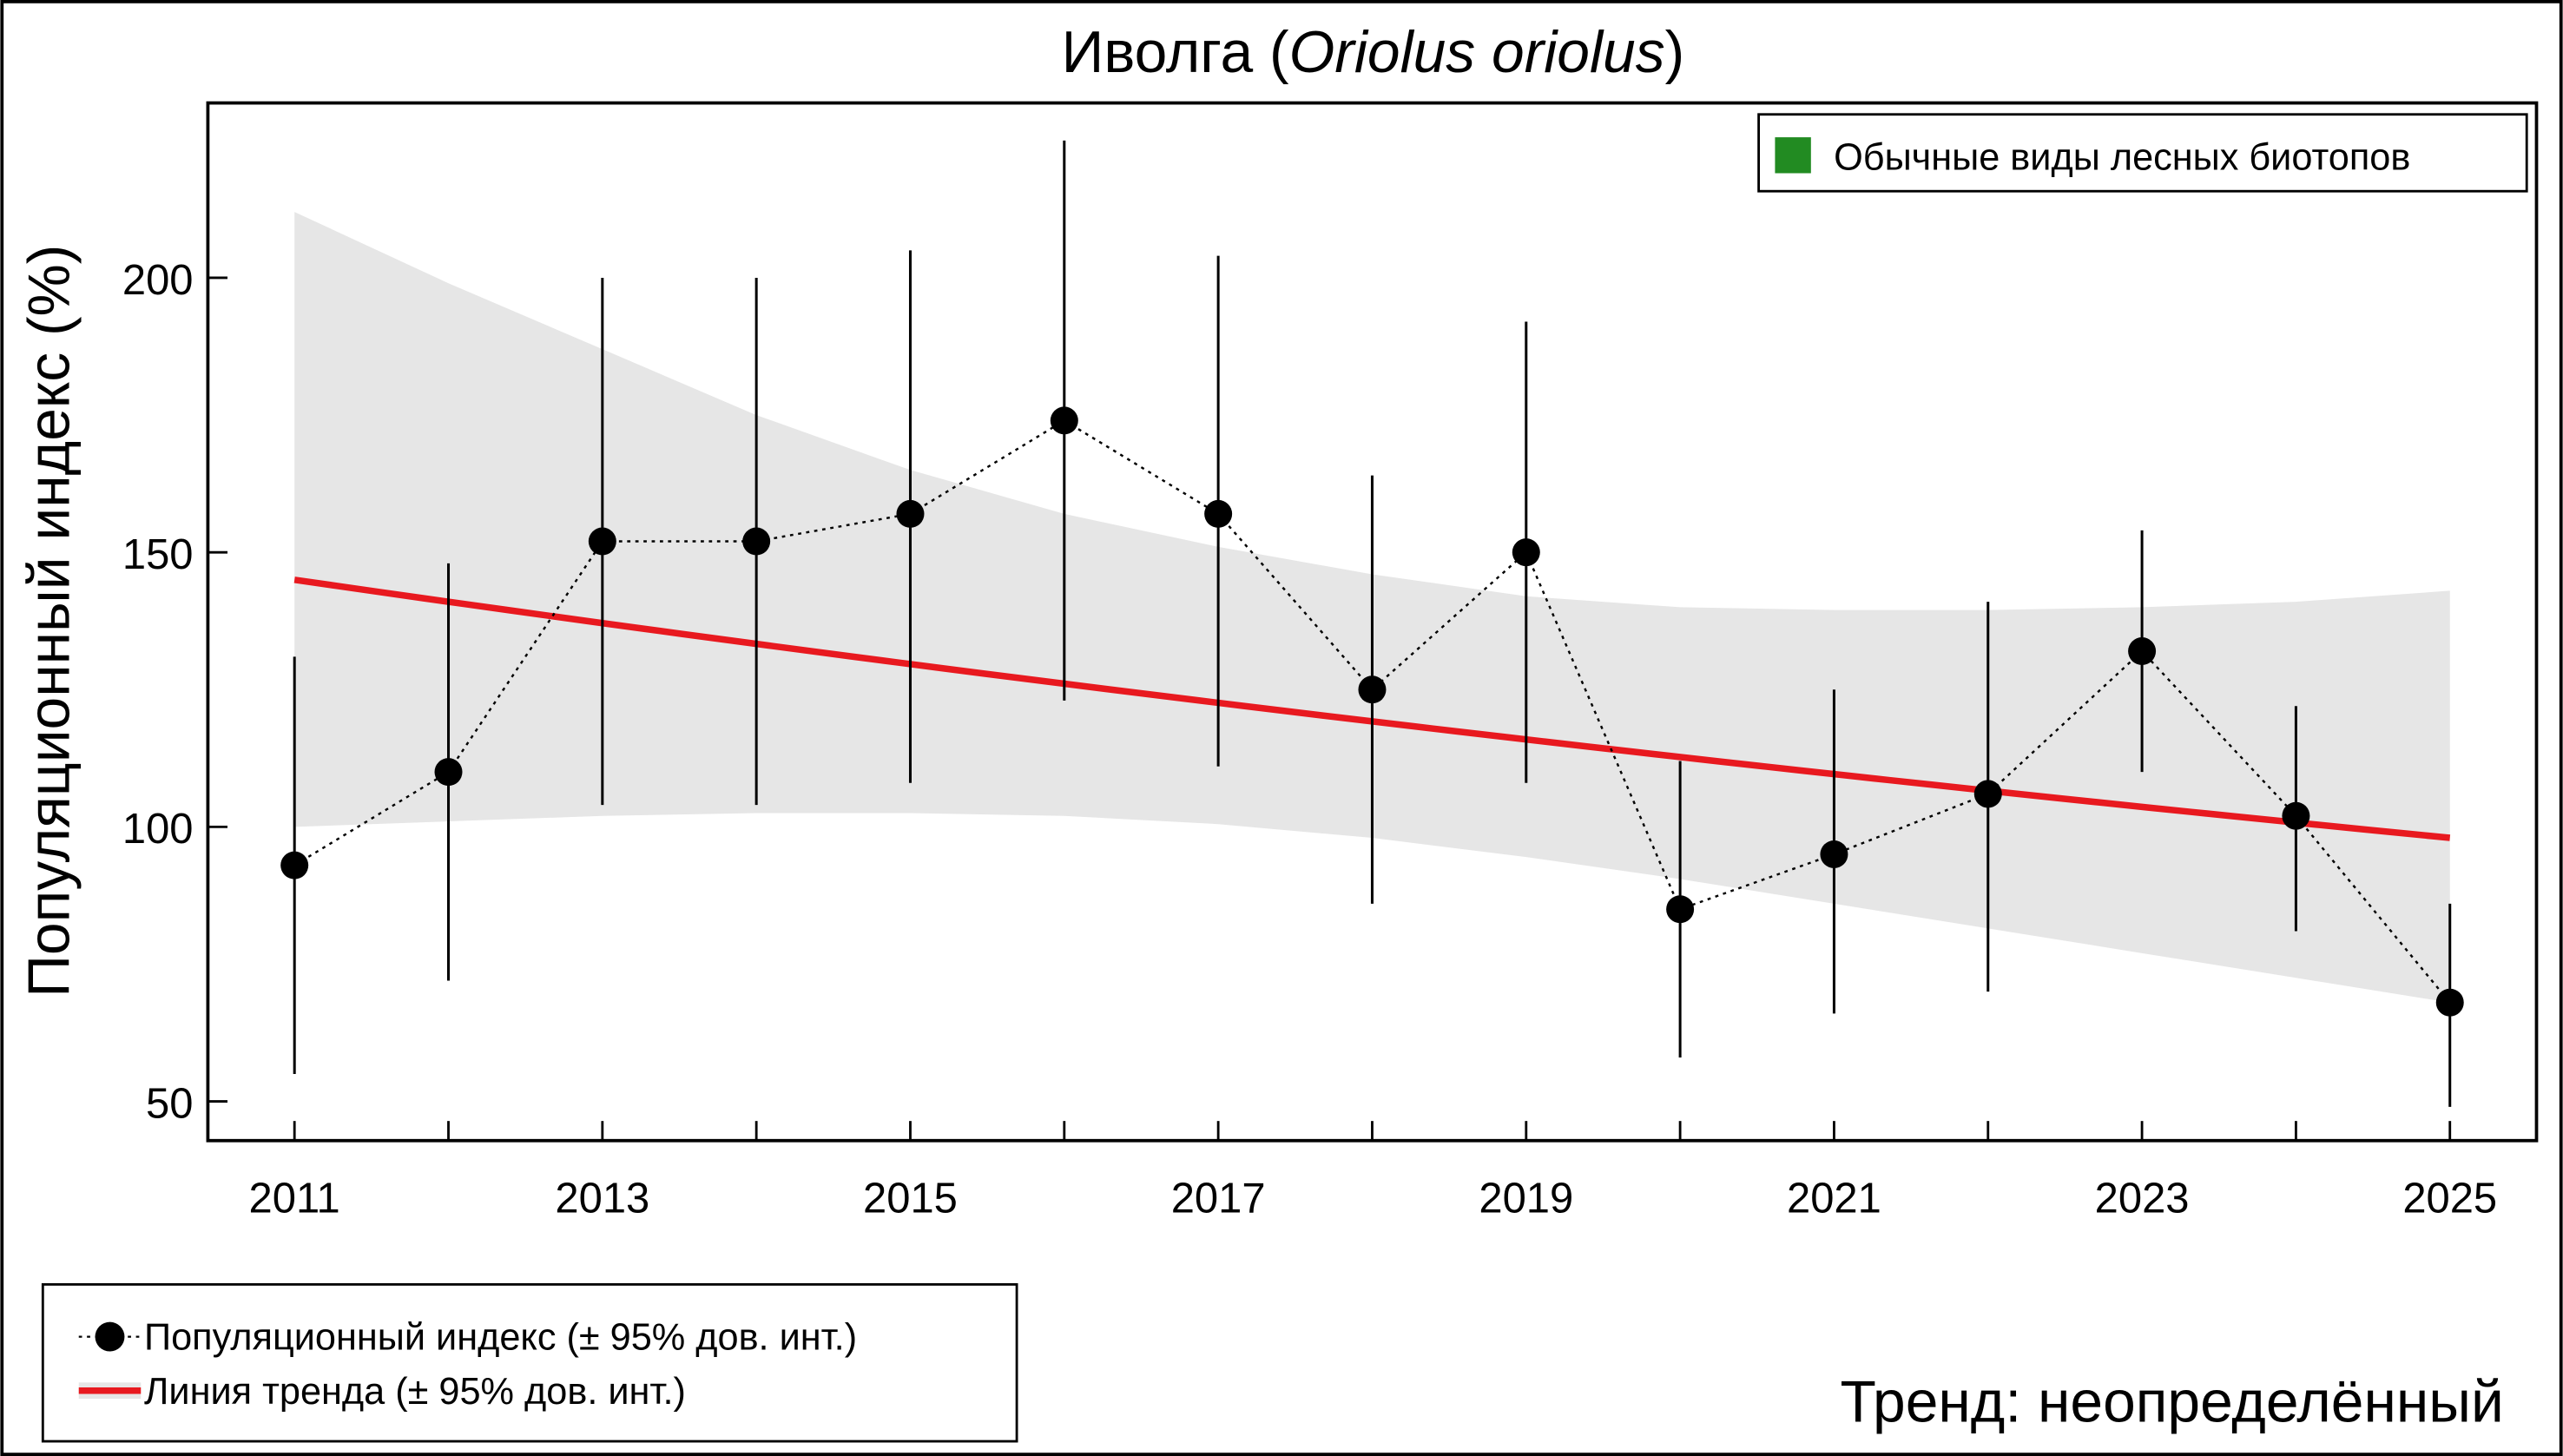  What do you see at coordinates (2296, 815) in the screenshot?
I see `data-point-2024` at bounding box center [2296, 815].